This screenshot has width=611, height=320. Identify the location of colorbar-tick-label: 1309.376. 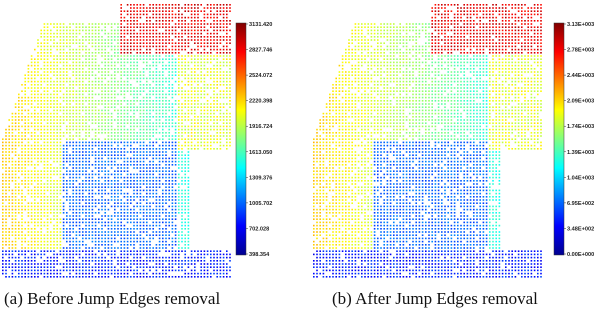
(260, 178).